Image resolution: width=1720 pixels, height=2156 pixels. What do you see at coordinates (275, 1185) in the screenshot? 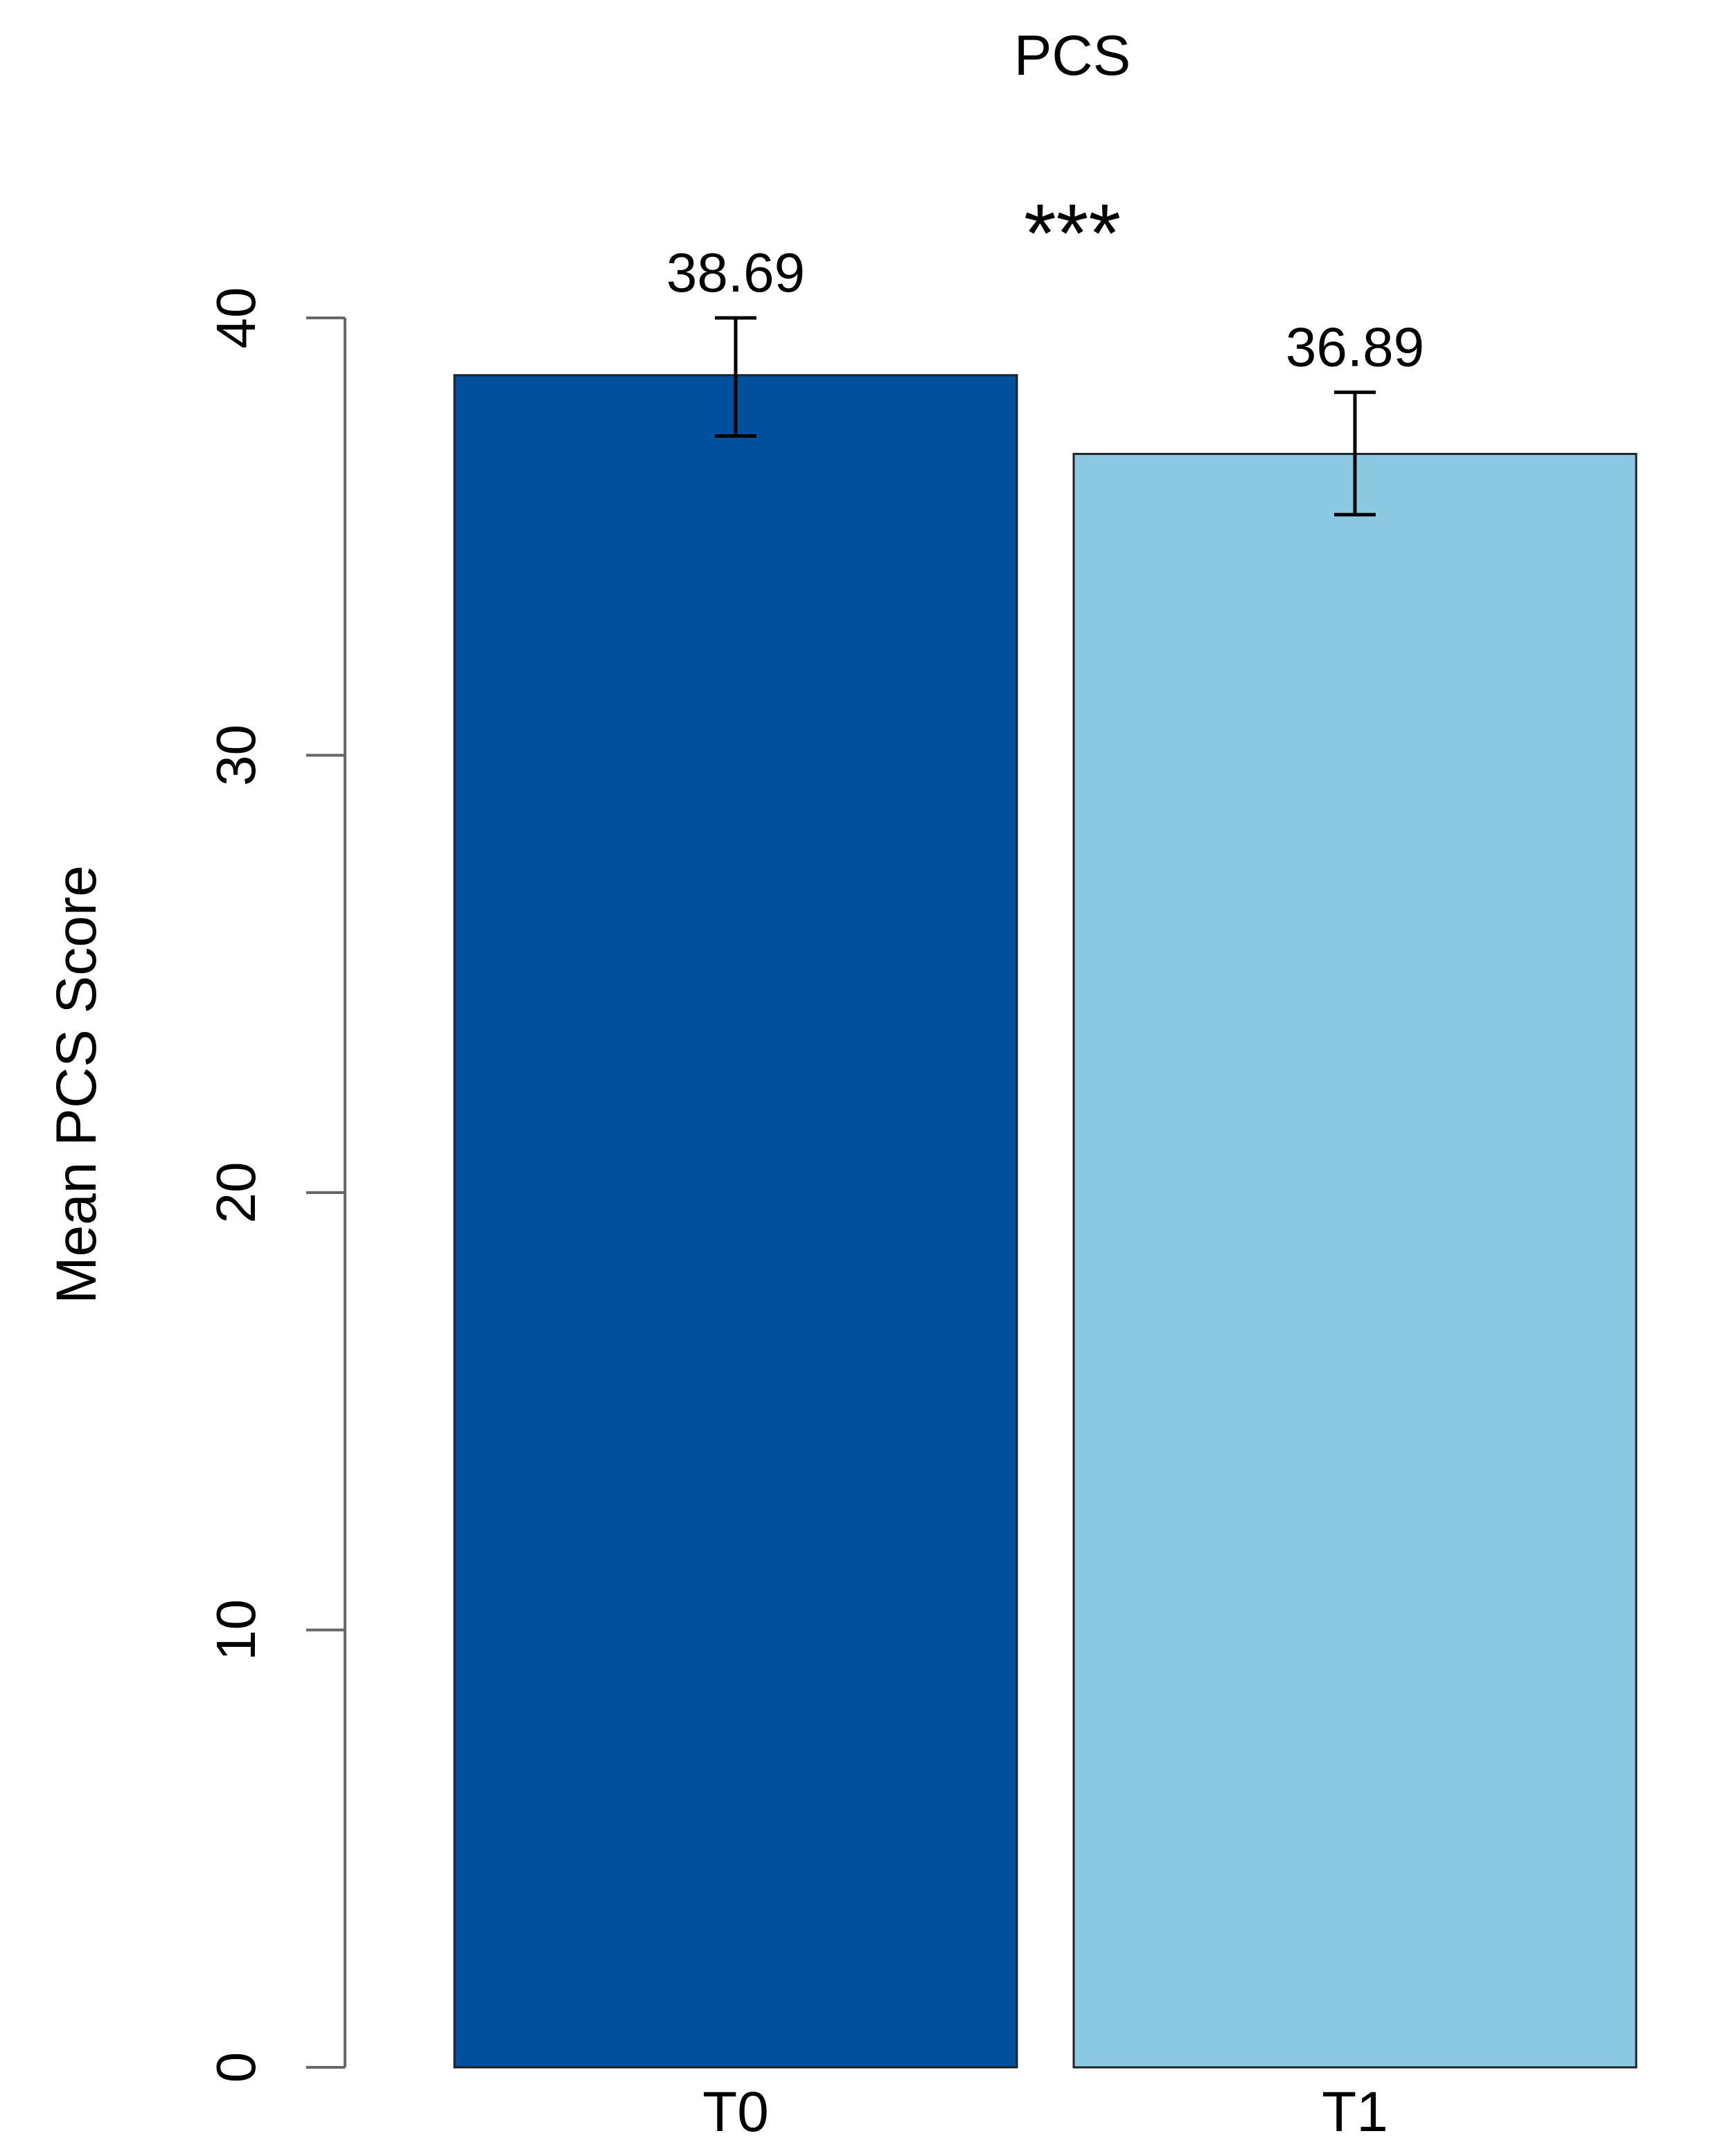
I see `y-axis: 0 10 20 30 40` at bounding box center [275, 1185].